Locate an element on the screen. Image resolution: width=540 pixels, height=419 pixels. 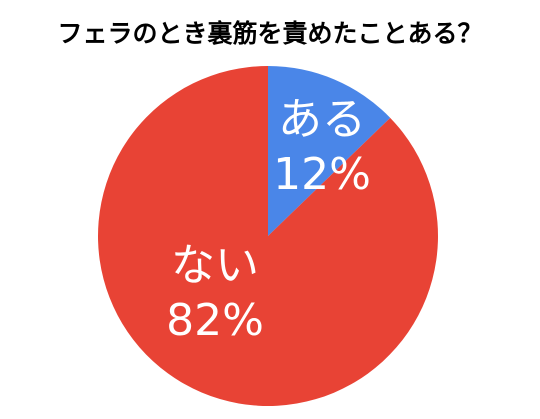
slice-label: ない is located at coordinates (215, 265).